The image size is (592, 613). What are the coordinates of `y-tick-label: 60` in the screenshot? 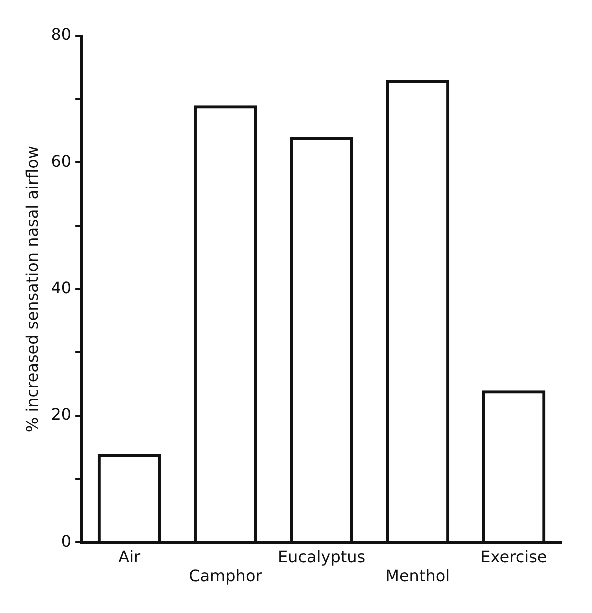 It's located at (61, 161).